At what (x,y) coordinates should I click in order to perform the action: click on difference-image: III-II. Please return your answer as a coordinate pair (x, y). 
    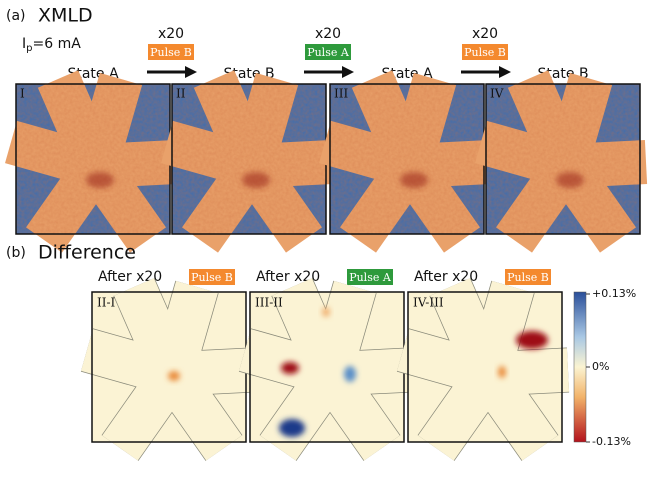
    Looking at the image, I should click on (327, 367).